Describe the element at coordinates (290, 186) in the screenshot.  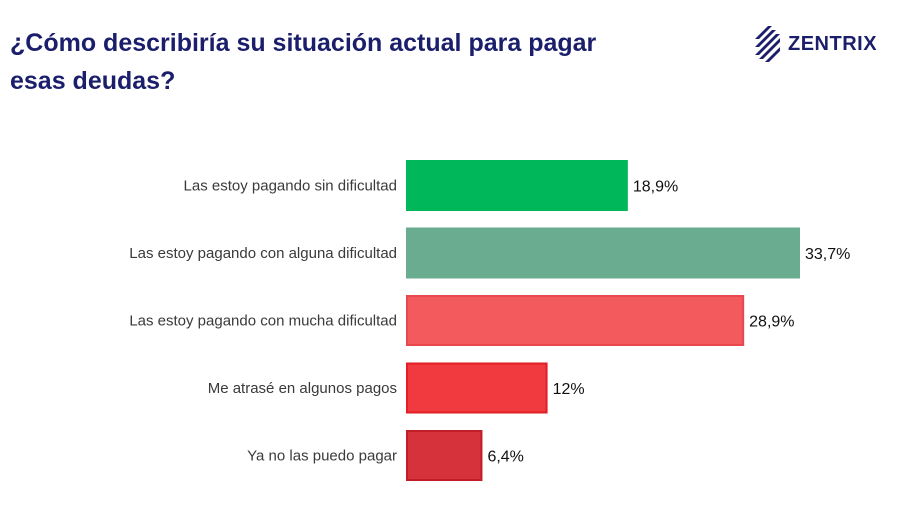
I see `category-label-1: Las estoy pagando sin dificultad` at that location.